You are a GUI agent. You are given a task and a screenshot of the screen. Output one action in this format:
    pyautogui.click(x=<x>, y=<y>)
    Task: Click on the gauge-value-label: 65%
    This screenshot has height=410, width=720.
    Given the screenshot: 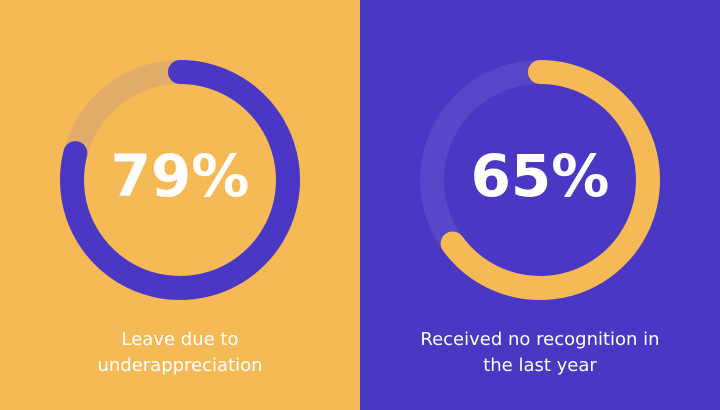 What is the action you would take?
    pyautogui.click(x=540, y=176)
    